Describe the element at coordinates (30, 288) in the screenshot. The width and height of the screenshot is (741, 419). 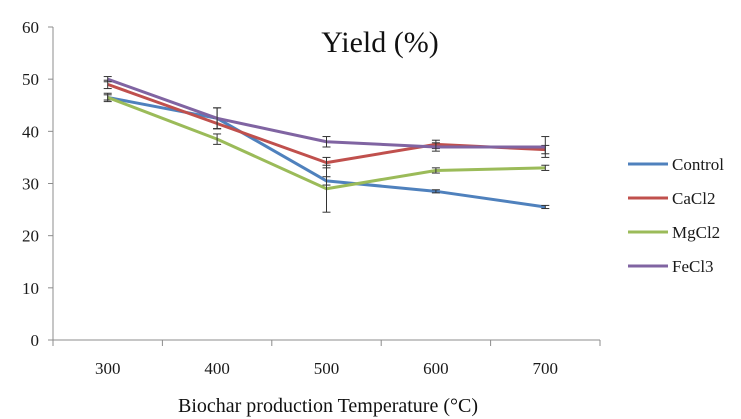
I see `y-tick-label: 10` at that location.